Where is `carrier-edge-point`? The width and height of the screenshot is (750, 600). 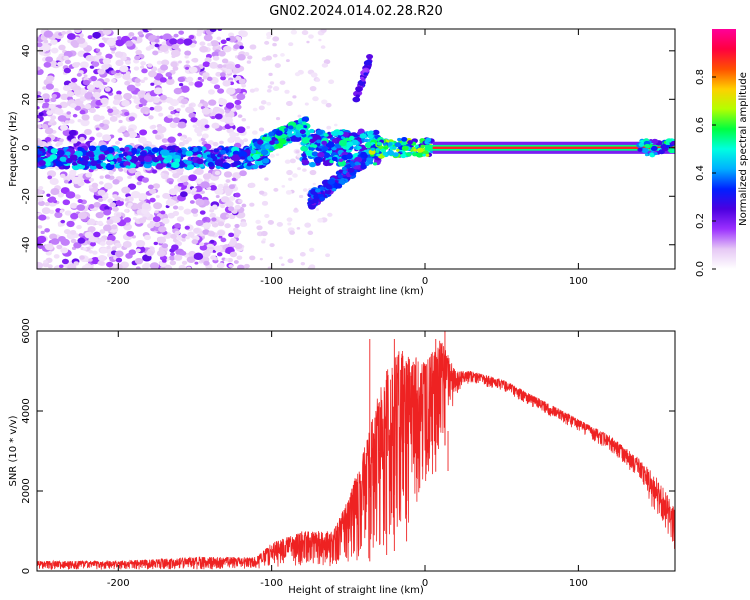 carrier-edge-point is located at coordinates (664, 146).